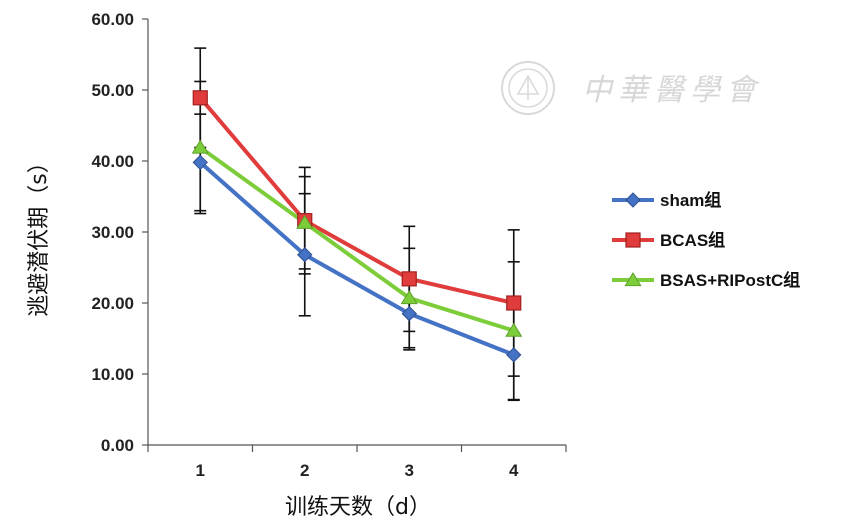  Describe the element at coordinates (112, 232) in the screenshot. I see `y-tick-label: 30.00` at that location.